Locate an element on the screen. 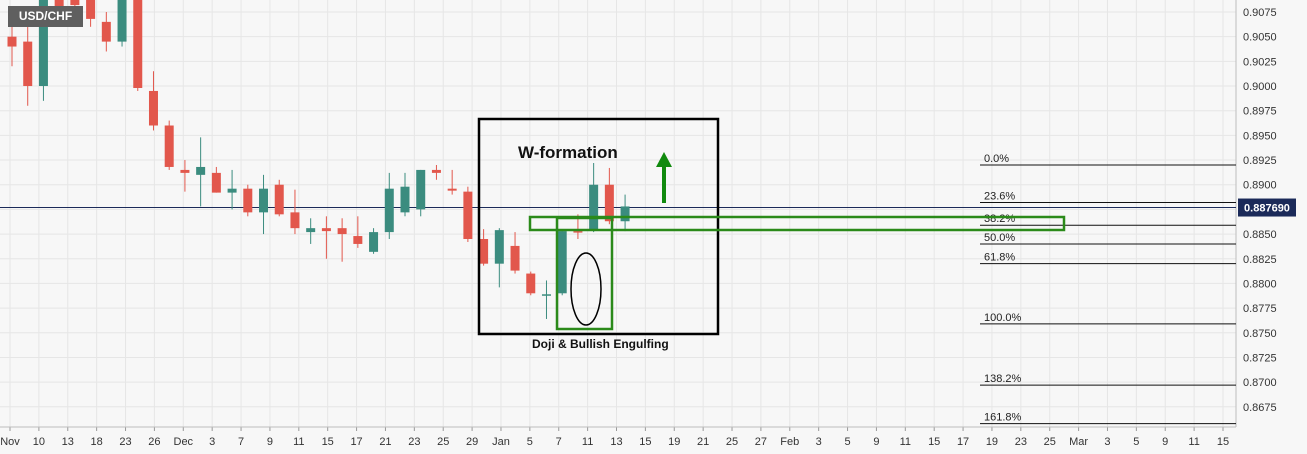 Image resolution: width=1307 pixels, height=454 pixels. fib-level-label: 61.8% is located at coordinates (999, 258).